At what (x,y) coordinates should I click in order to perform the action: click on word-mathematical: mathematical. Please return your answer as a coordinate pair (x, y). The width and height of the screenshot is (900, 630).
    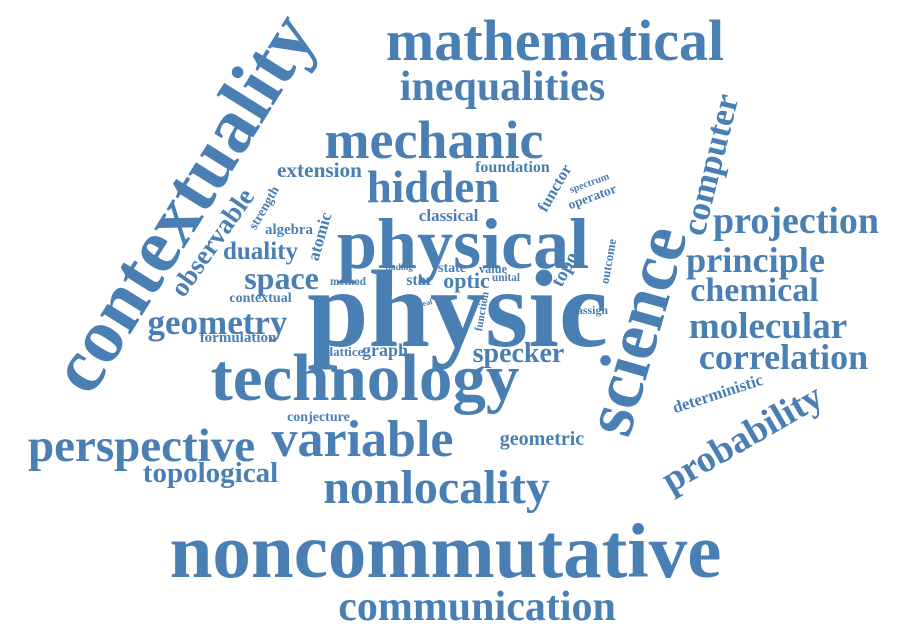
    Looking at the image, I should click on (555, 40).